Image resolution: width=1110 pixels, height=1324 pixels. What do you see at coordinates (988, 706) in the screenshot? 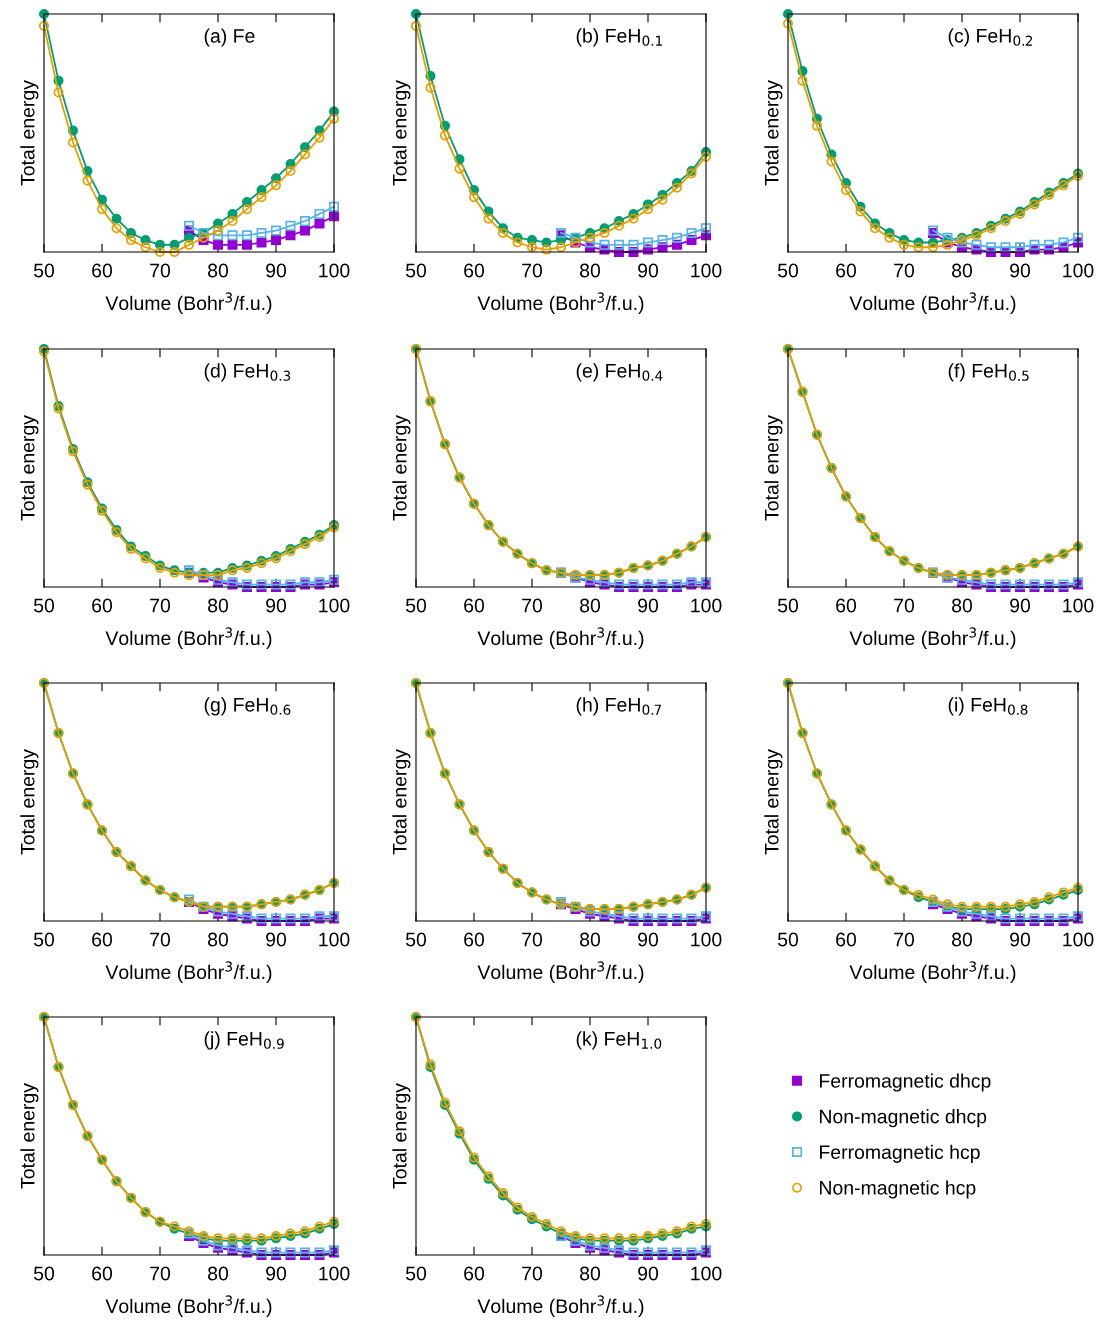
I see `text: (i) FeH$_{0.8}$` at bounding box center [988, 706].